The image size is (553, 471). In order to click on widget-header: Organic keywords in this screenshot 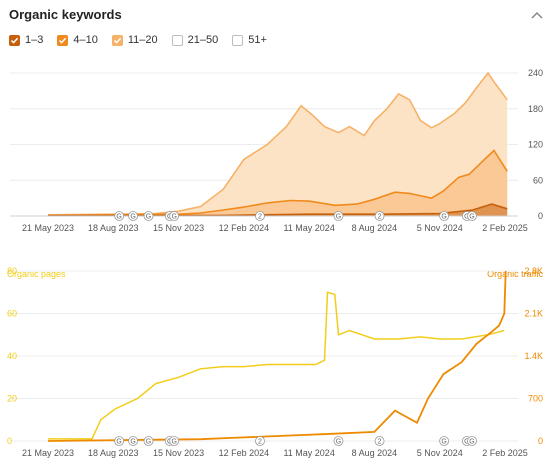, I will do `click(276, 14)`.